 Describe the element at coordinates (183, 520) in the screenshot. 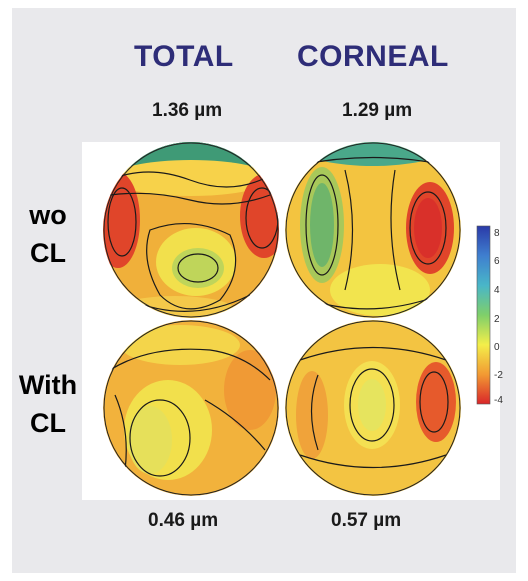

I see `rms-total-with-cl: 0.46 µm` at that location.